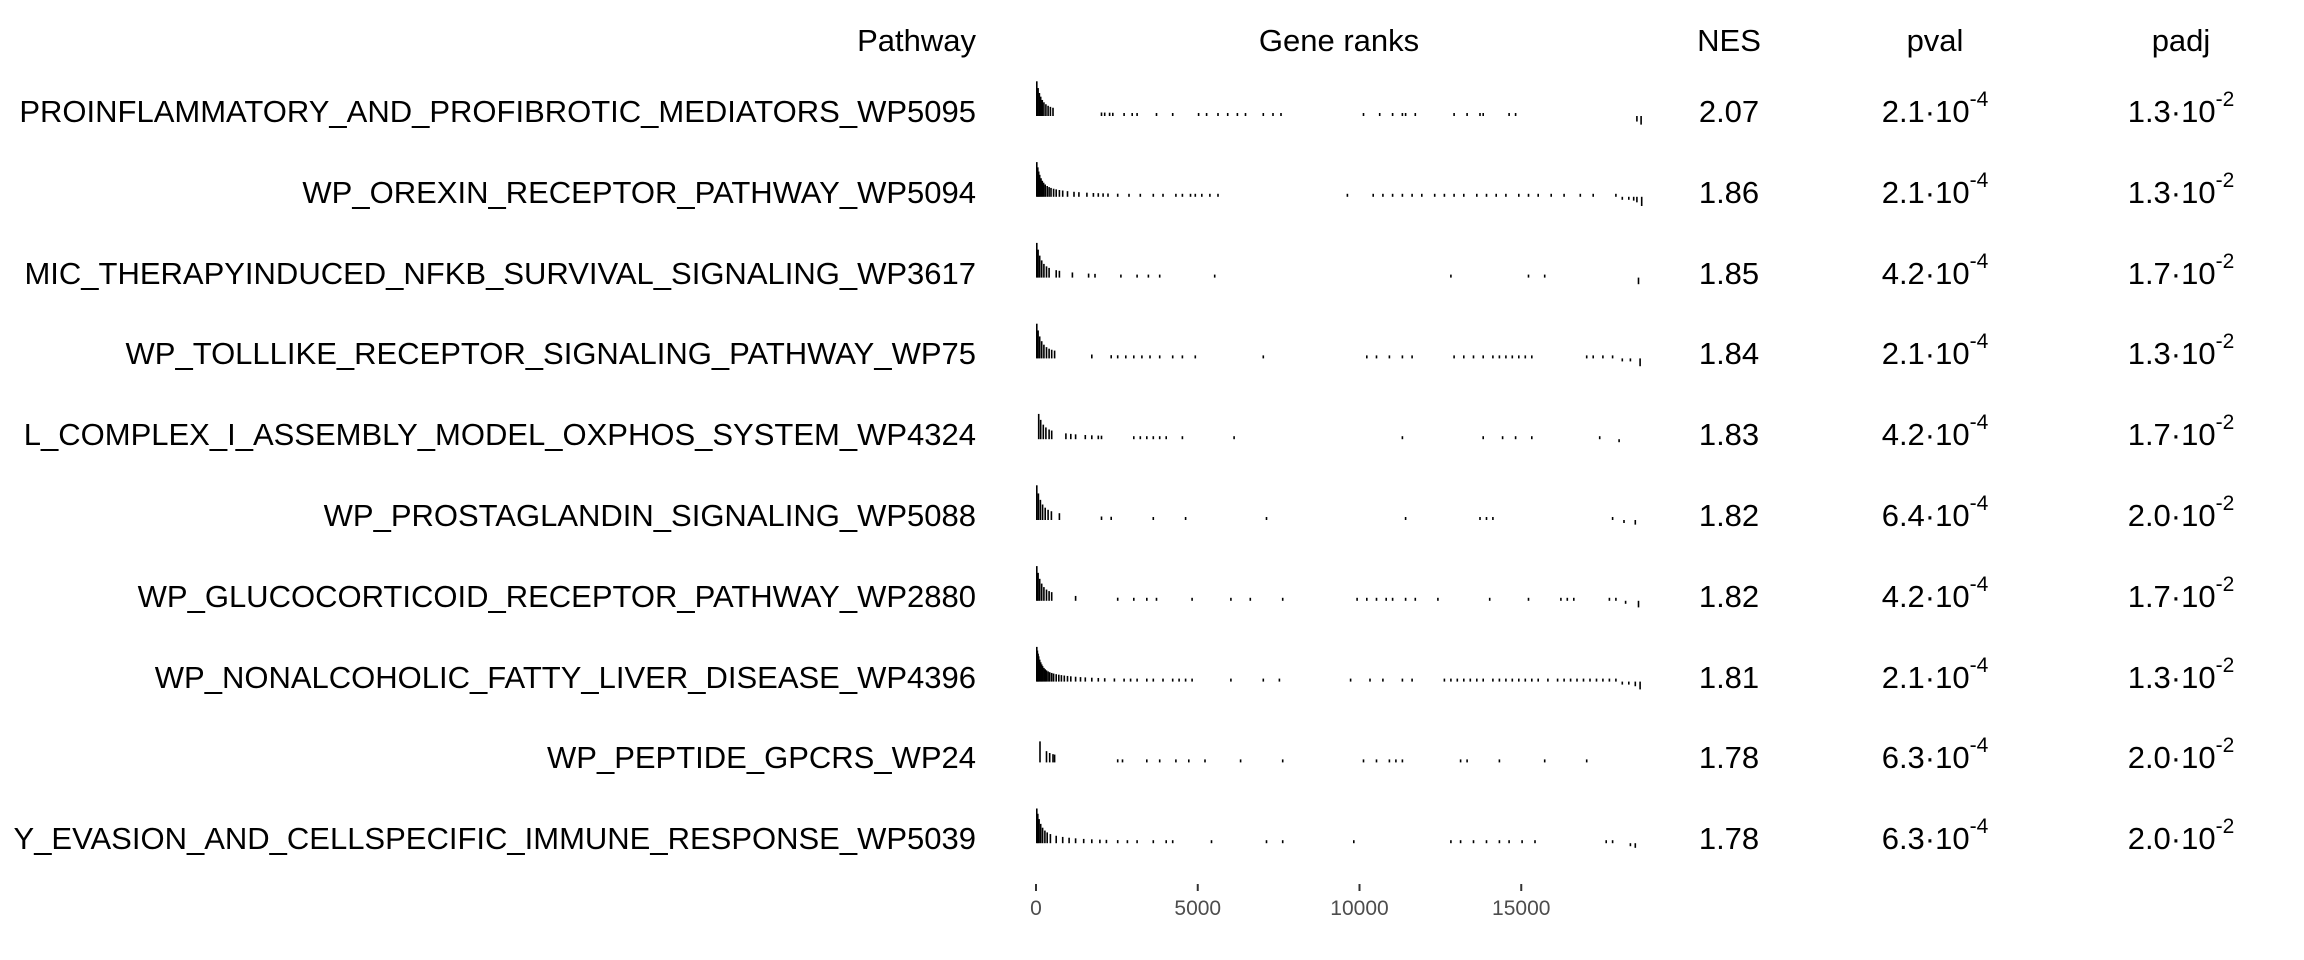 This screenshot has width=2304, height=960. I want to click on nes-value: 1.83, so click(1729, 435).